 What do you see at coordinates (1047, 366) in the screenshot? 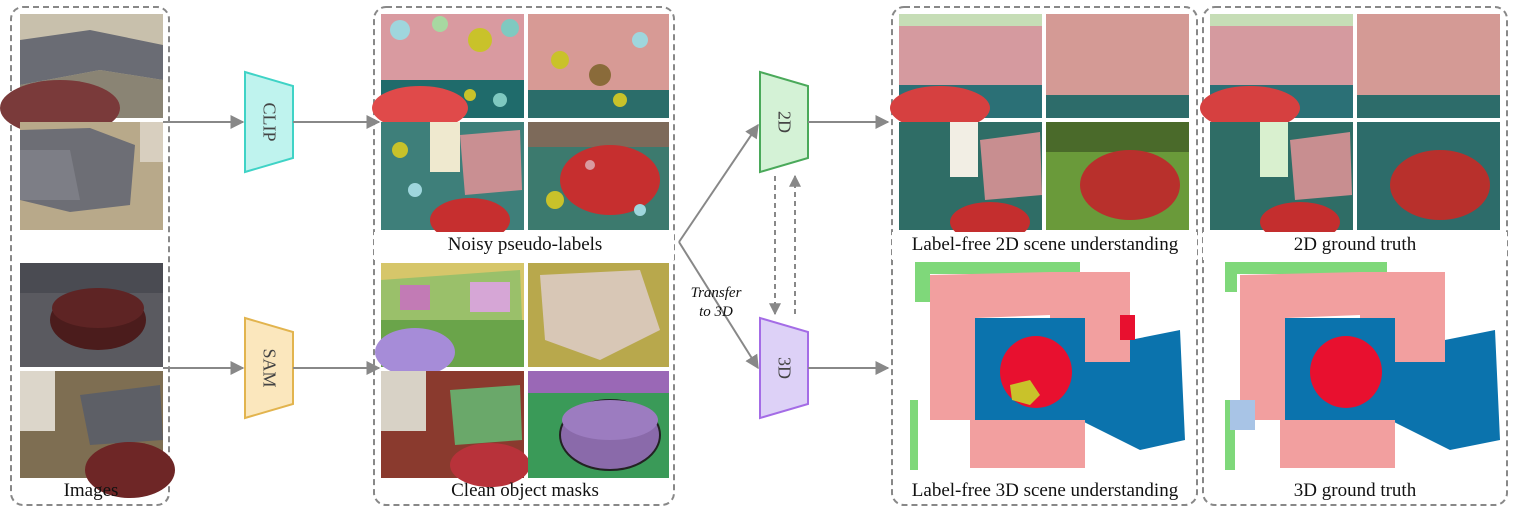
I see `pred3d-pointcloud` at bounding box center [1047, 366].